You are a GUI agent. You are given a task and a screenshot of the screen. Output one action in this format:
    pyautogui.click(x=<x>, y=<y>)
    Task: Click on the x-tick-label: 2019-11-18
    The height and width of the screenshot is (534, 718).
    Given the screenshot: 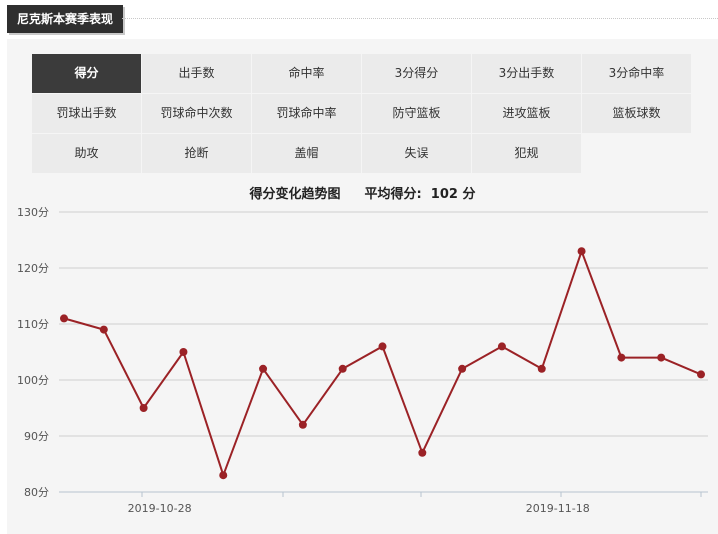 What is the action you would take?
    pyautogui.click(x=558, y=508)
    